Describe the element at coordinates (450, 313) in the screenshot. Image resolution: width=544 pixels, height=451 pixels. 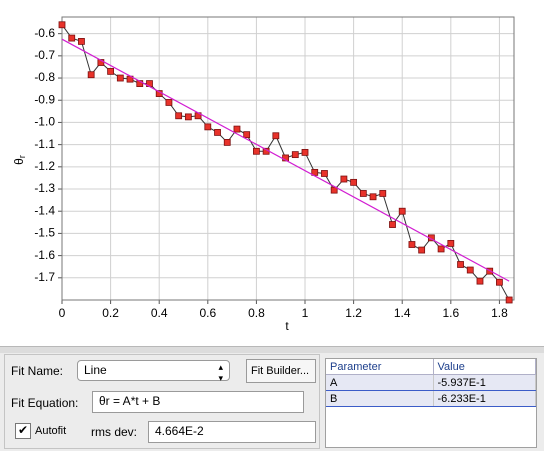
I see `x-tick-label: 1.6` at that location.